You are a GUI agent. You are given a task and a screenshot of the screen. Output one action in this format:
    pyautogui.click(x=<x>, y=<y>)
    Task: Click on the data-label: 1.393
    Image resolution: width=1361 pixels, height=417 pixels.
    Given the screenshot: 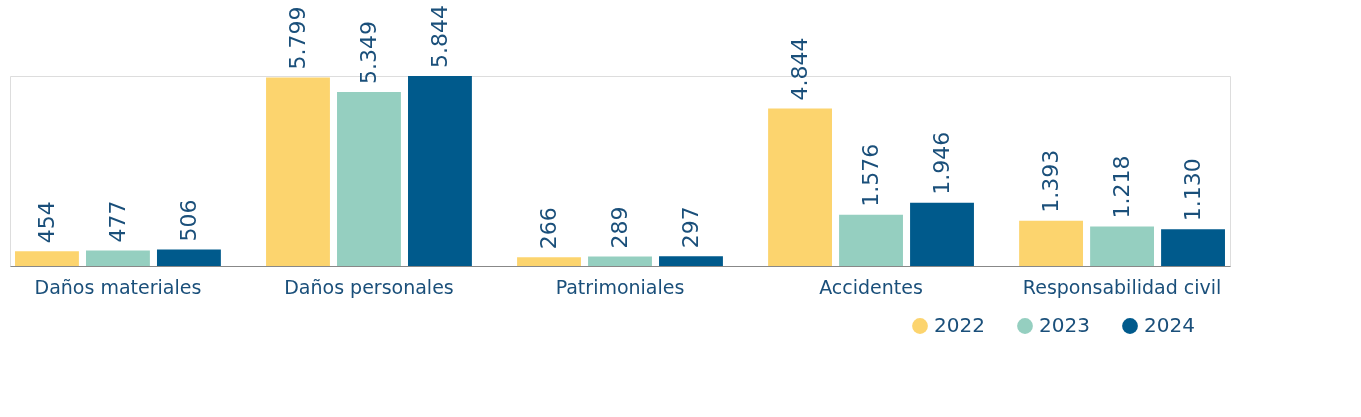 What is the action you would take?
    pyautogui.click(x=1051, y=181)
    